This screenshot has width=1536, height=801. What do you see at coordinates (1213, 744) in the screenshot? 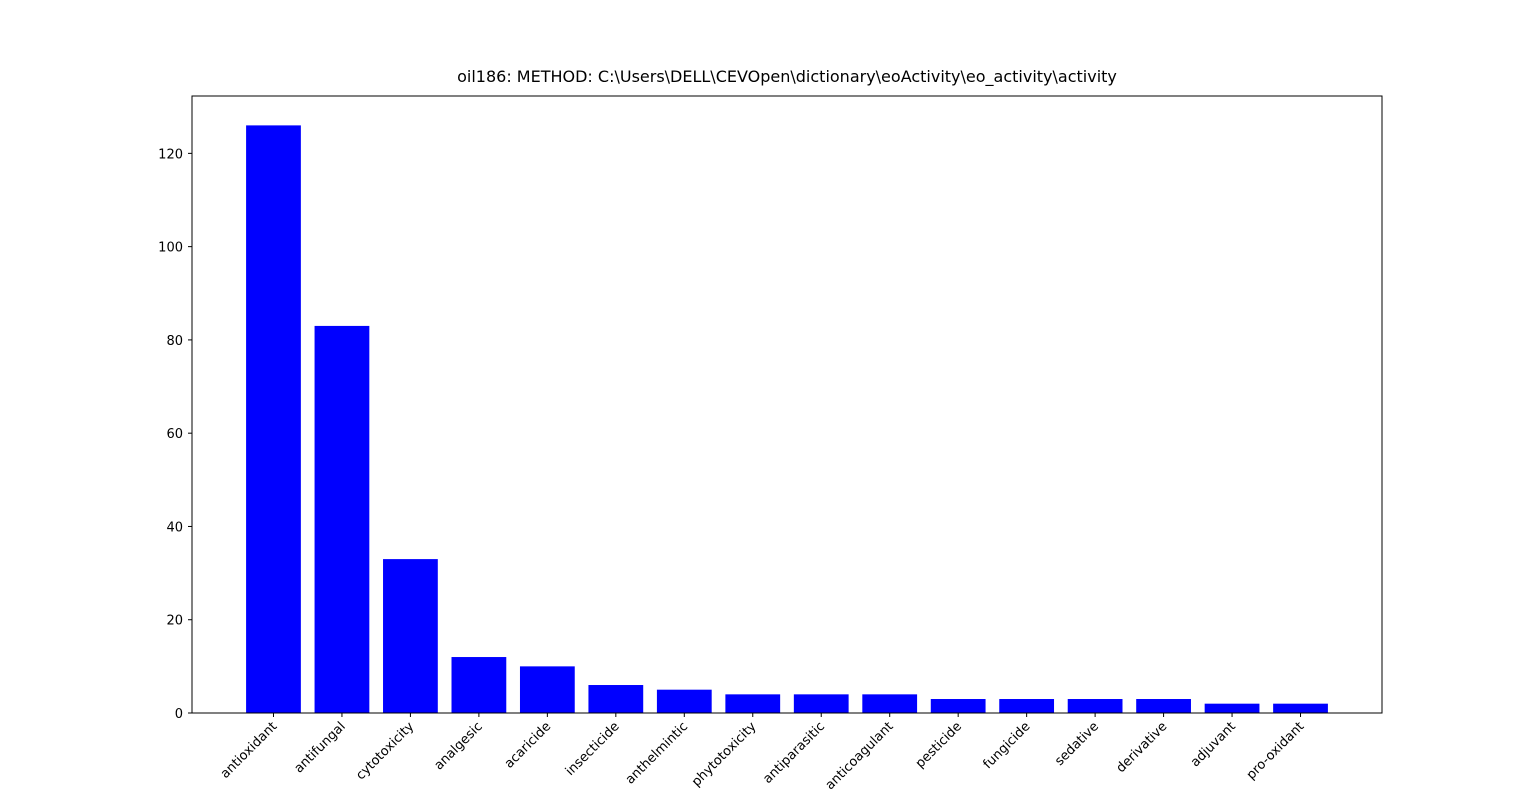
I see `x-tick-label: adjuvant` at bounding box center [1213, 744].